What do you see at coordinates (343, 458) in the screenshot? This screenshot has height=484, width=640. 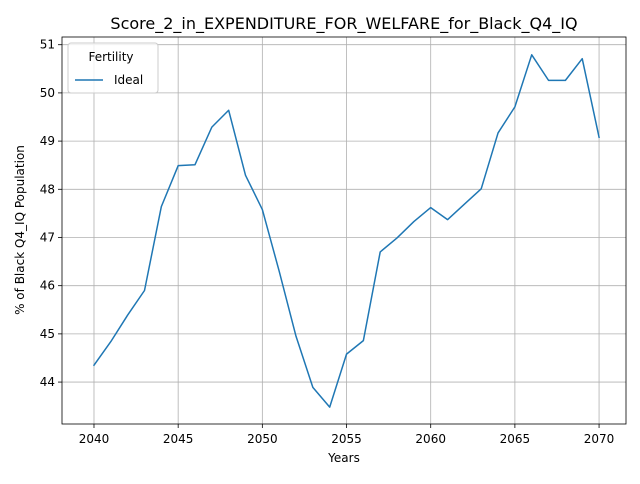 I see `x-axis-label: Years` at bounding box center [343, 458].